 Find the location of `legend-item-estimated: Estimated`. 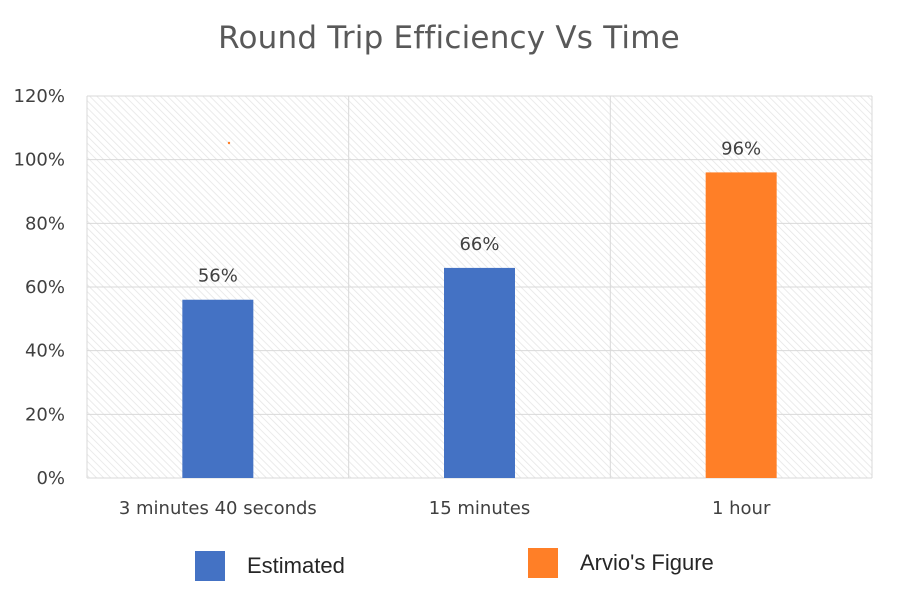

legend-item-estimated: Estimated is located at coordinates (270, 566).